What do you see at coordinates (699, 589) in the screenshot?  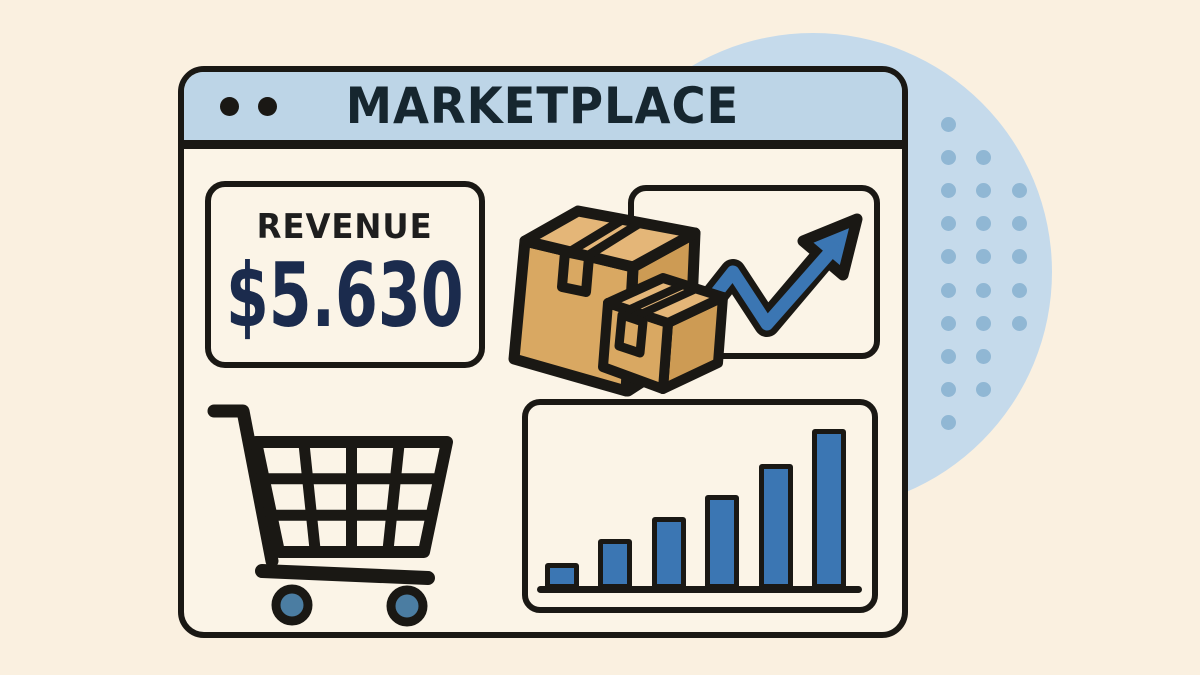 I see `chart-baseline` at bounding box center [699, 589].